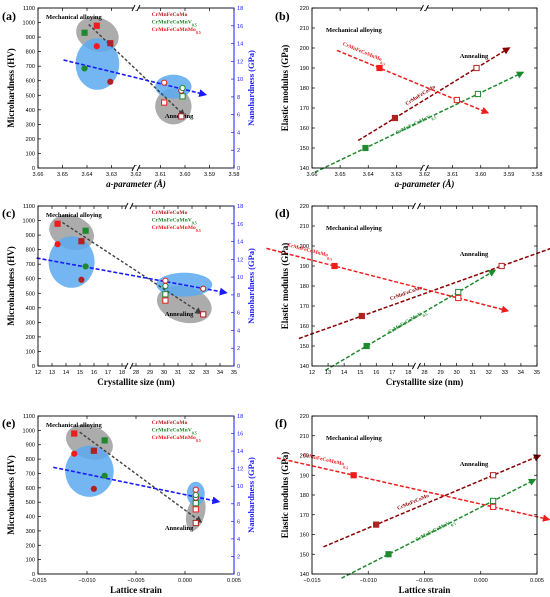 This screenshot has width=550, height=597. What do you see at coordinates (30, 154) in the screenshot?
I see `y-tick-label: 100` at bounding box center [30, 154].